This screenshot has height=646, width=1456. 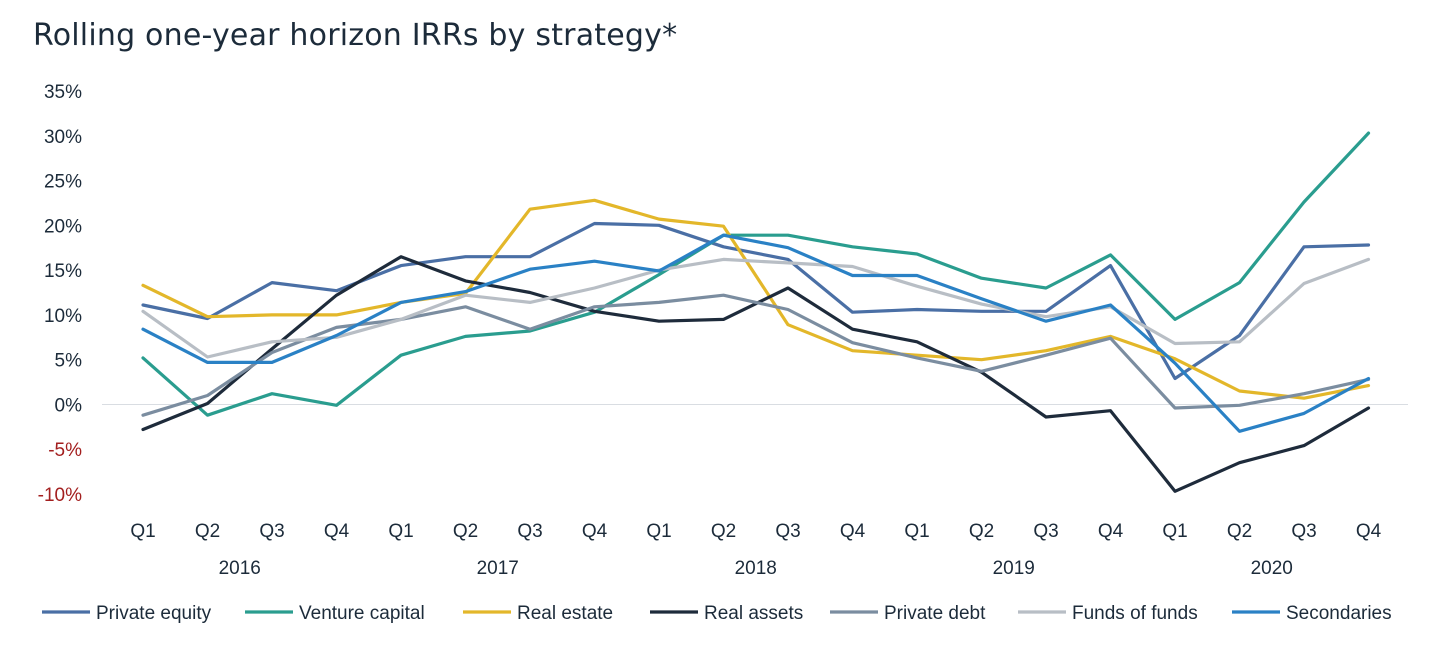 I want to click on y-axis: 35% 30% 25% 20% 15% 10% 5% 0% -5% -10%, so click(x=60, y=294).